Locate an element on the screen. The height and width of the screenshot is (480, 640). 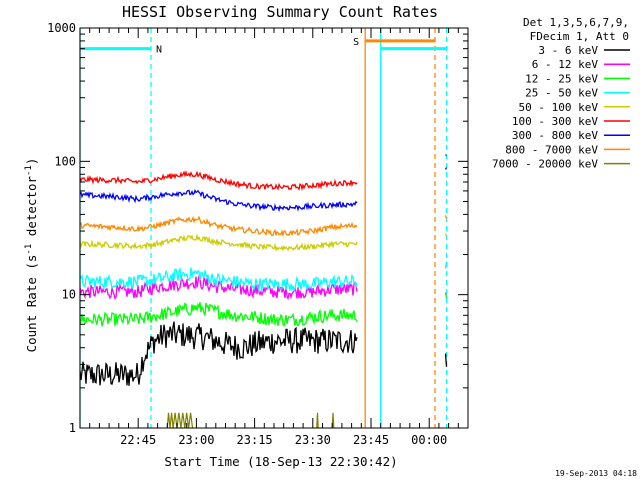
legend-label-4: 50 - 100 keV is located at coordinates (559, 107).